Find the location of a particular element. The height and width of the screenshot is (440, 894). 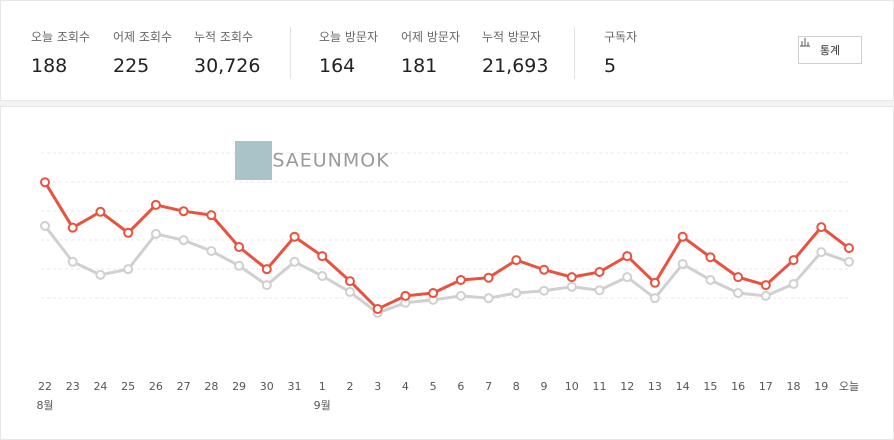

x-tick-label: 3 is located at coordinates (377, 386).